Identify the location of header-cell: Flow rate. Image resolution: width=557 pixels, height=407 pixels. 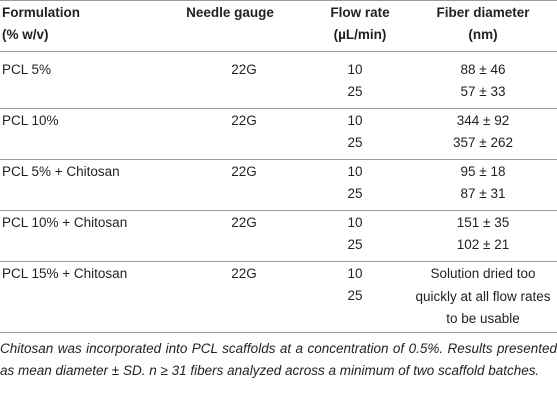
(360, 12).